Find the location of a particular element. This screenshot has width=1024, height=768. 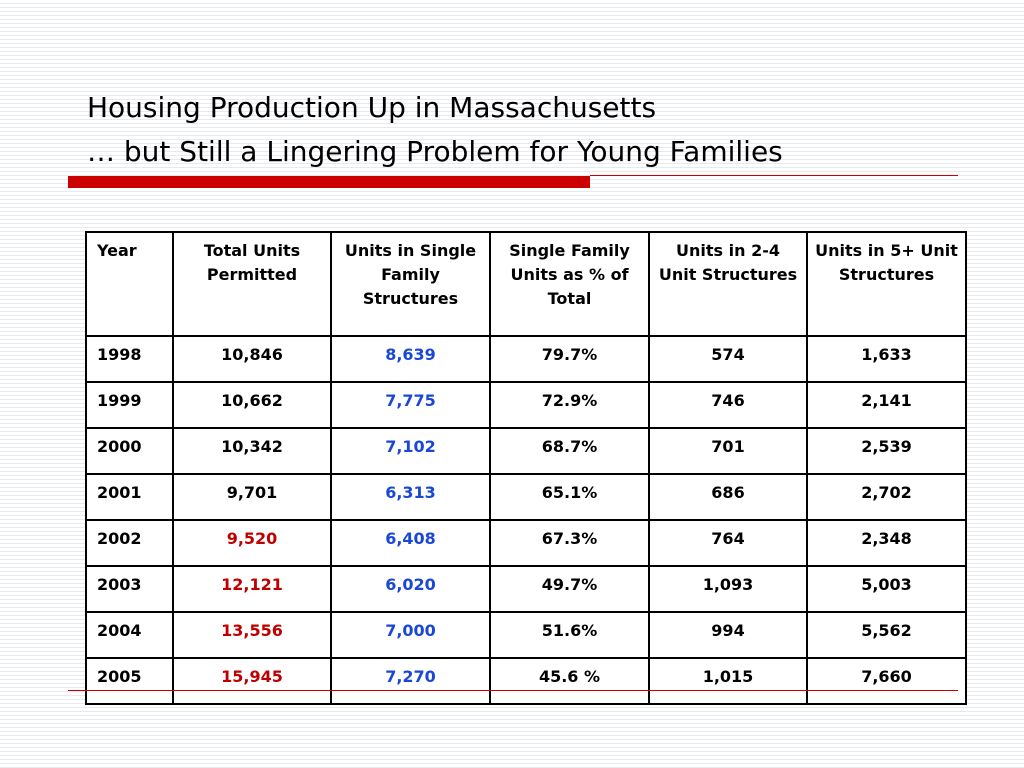

units-2-4-cell: 1,015 is located at coordinates (728, 681).